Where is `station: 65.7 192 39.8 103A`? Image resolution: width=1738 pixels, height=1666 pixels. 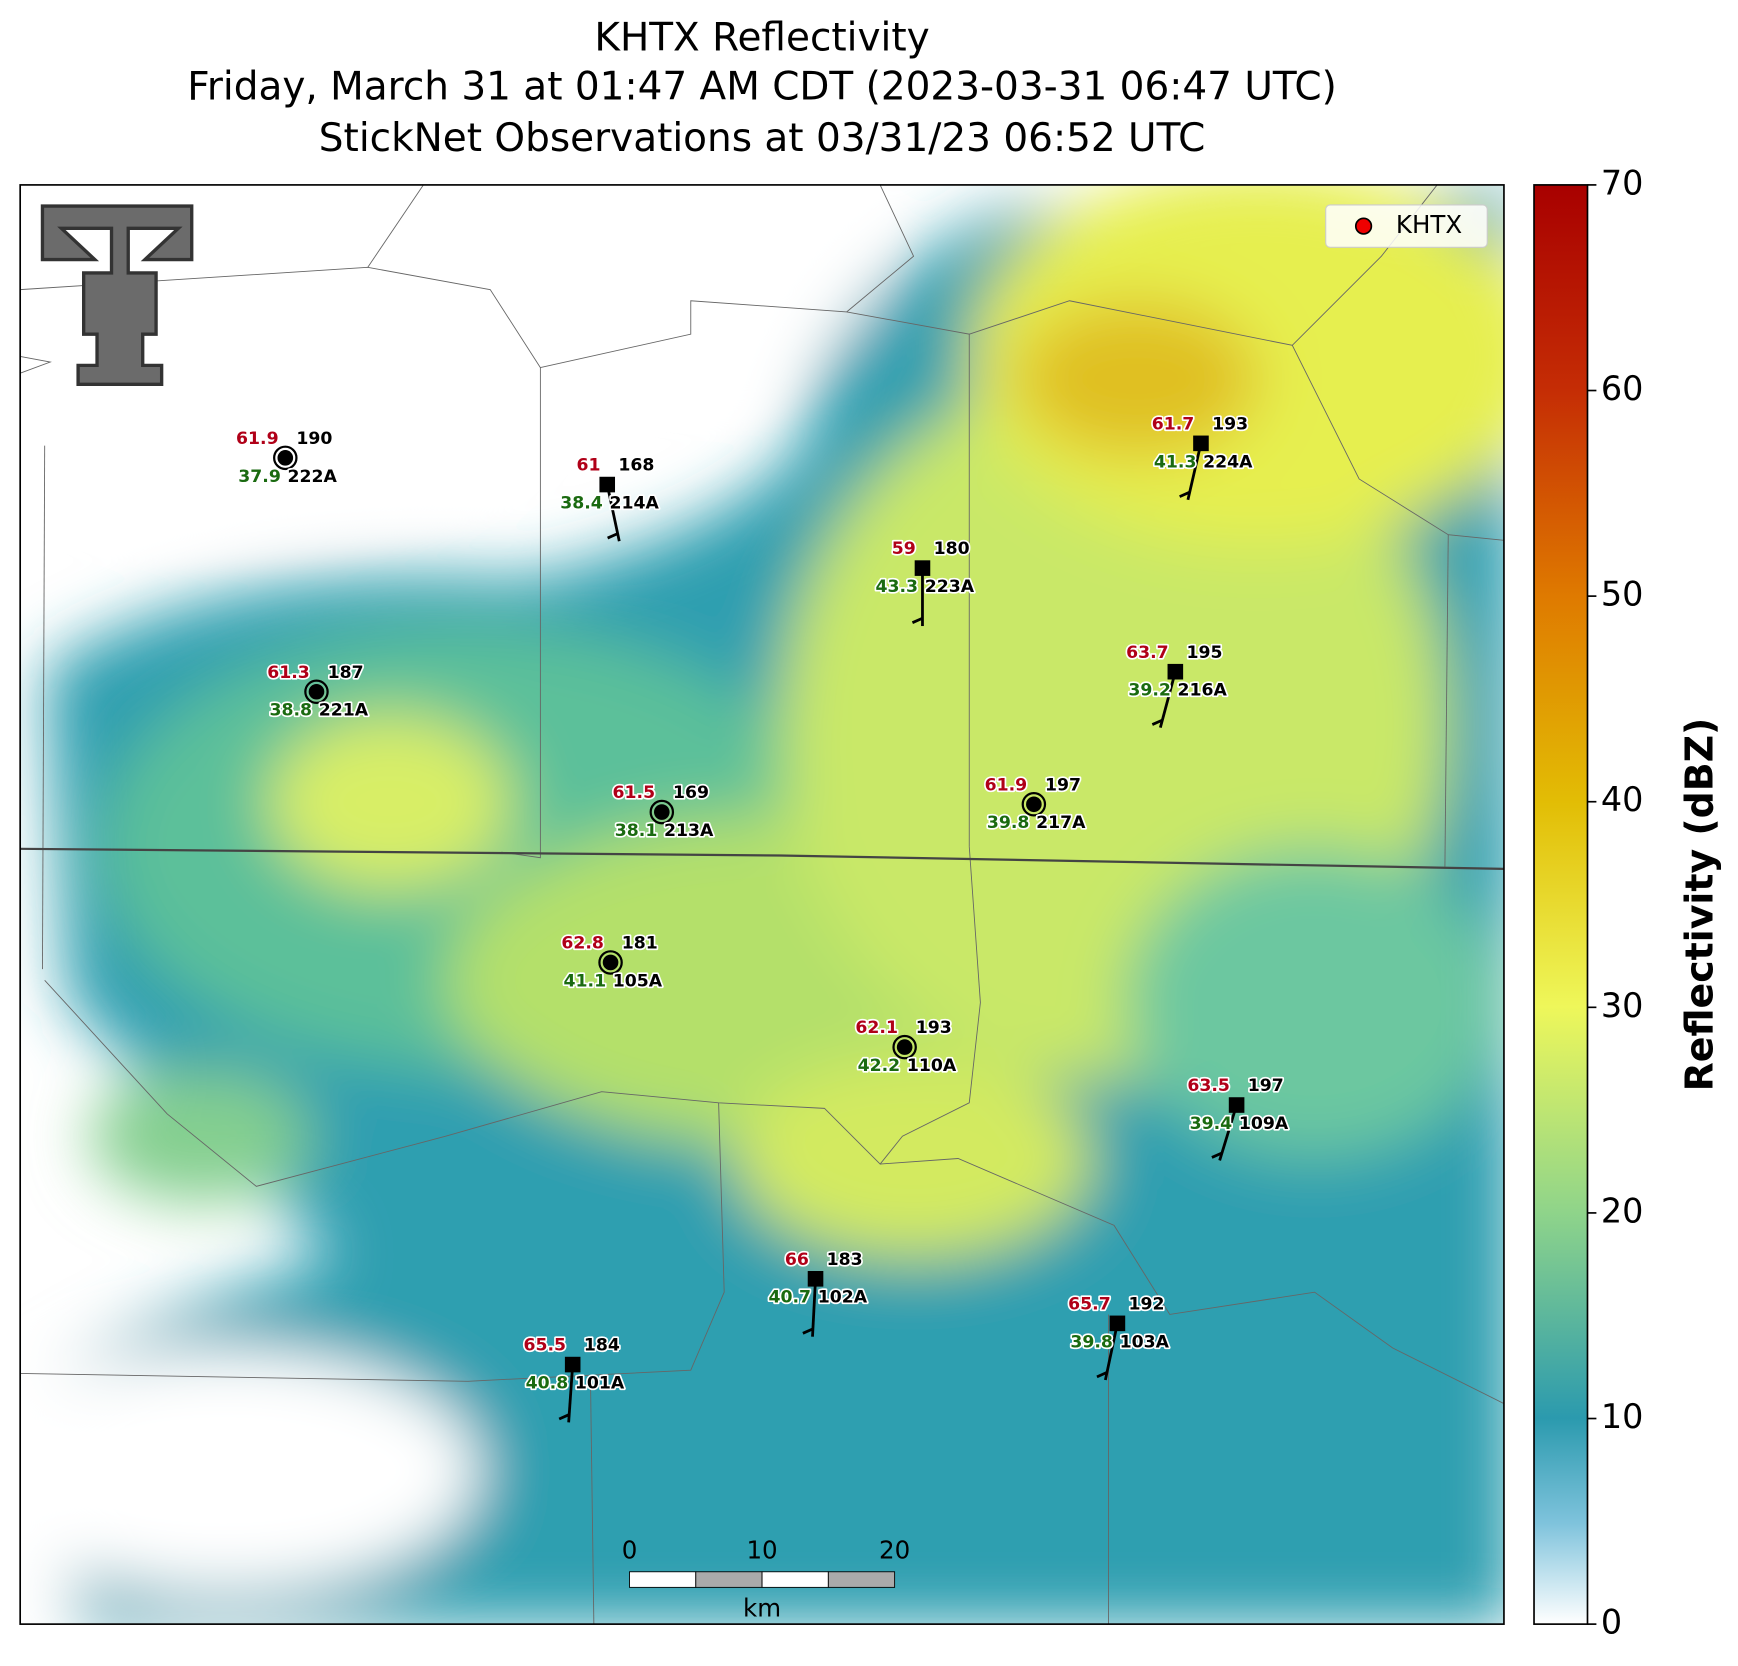
station: 65.7 192 39.8 103A is located at coordinates (1118, 1337).